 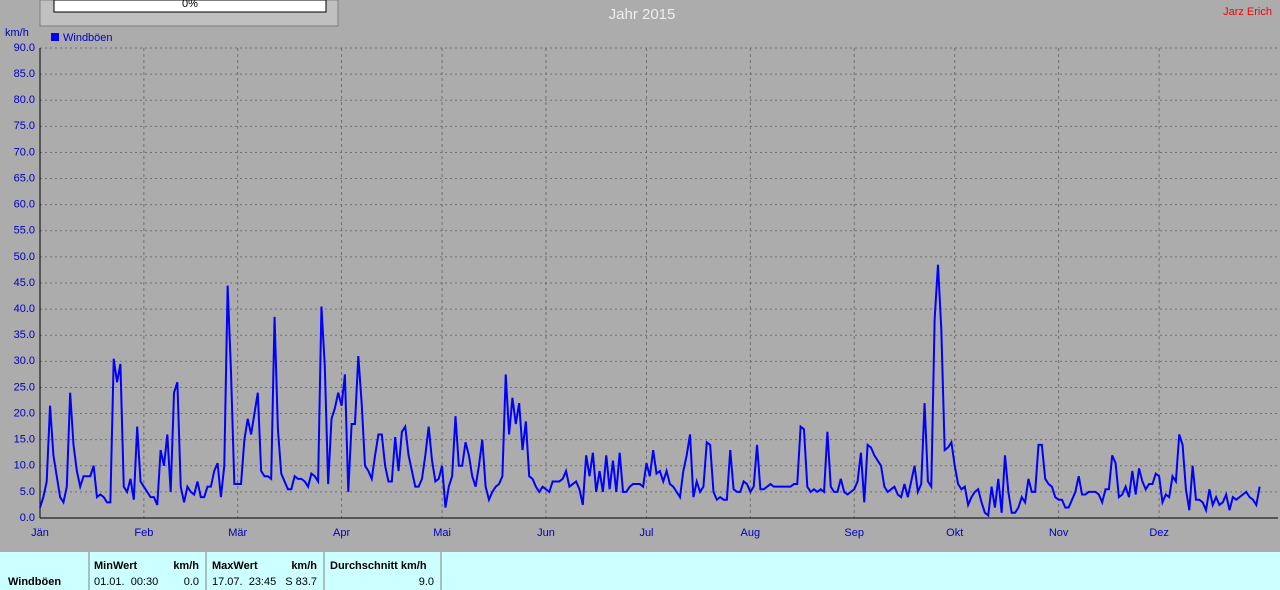 I want to click on x-tick-label: Jän, so click(x=40, y=533).